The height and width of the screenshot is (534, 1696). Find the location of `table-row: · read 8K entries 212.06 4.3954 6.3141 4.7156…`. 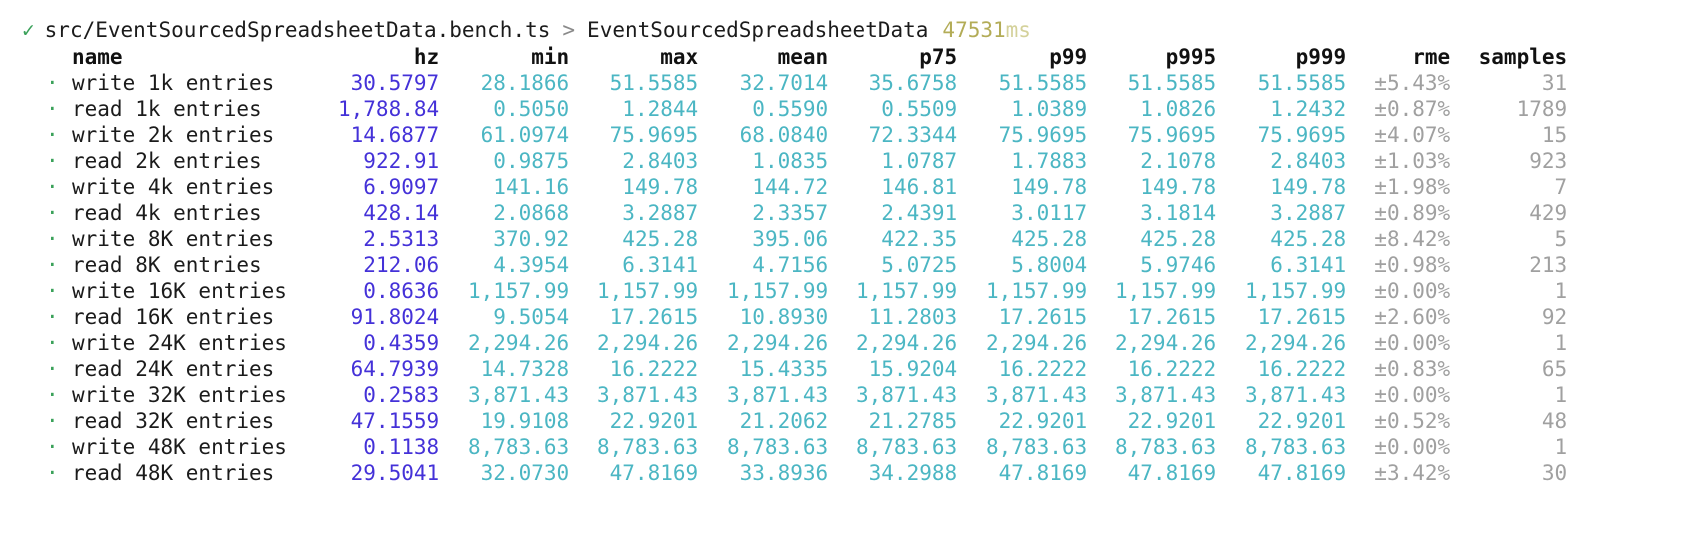

table-row: · read 8K entries 212.06 4.3954 6.3141 4.7156… is located at coordinates (806, 265).